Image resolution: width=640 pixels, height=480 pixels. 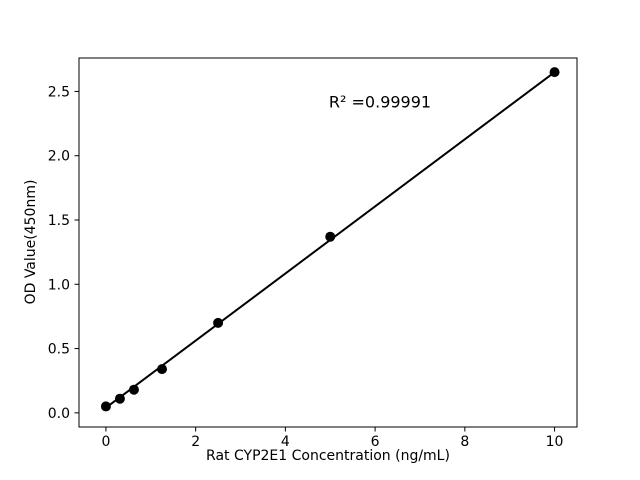 I want to click on y-tick-label: 1.5, so click(x=59, y=221).